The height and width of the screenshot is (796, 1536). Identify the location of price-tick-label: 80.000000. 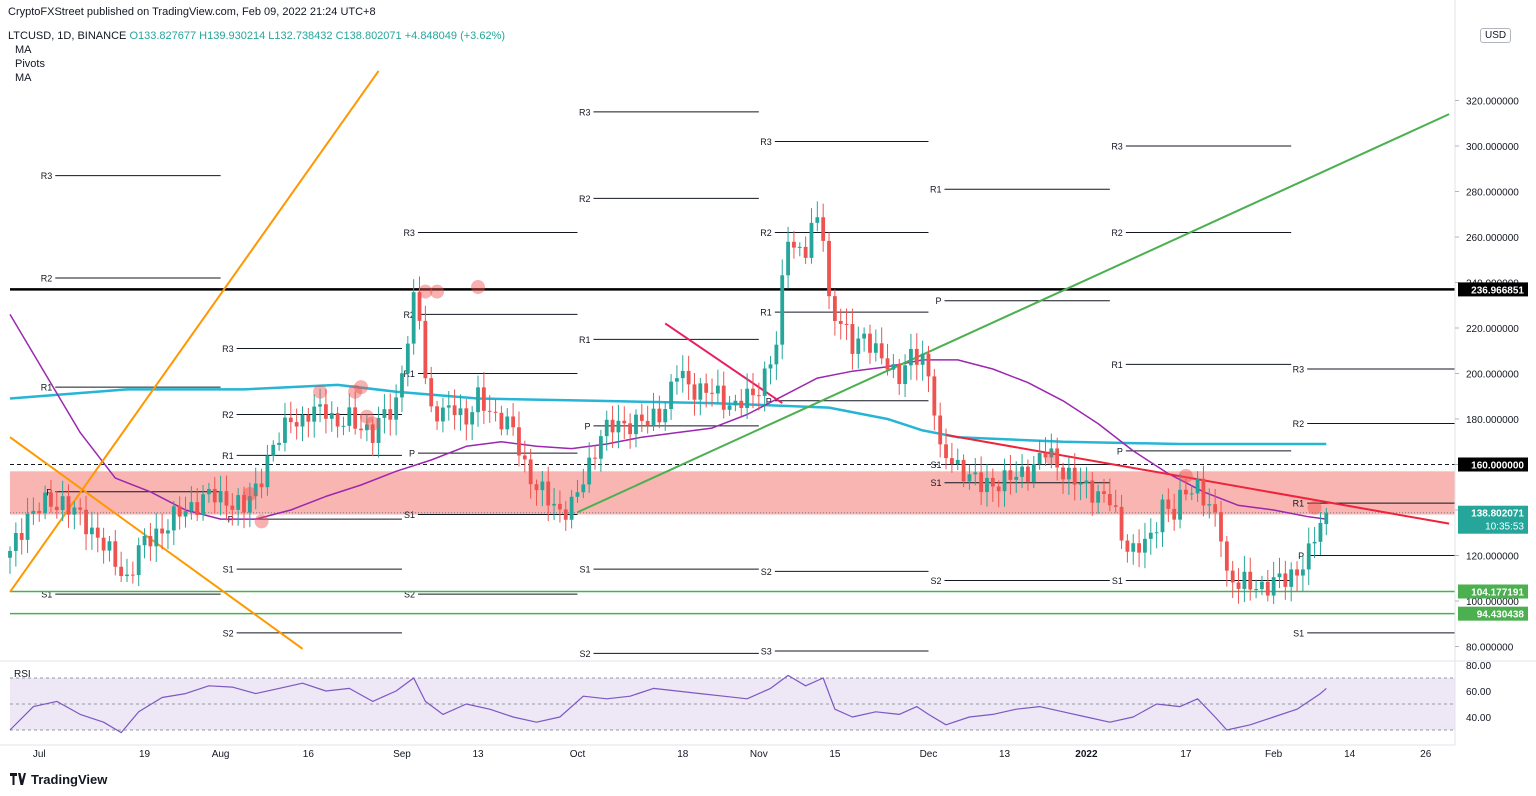
(1490, 648).